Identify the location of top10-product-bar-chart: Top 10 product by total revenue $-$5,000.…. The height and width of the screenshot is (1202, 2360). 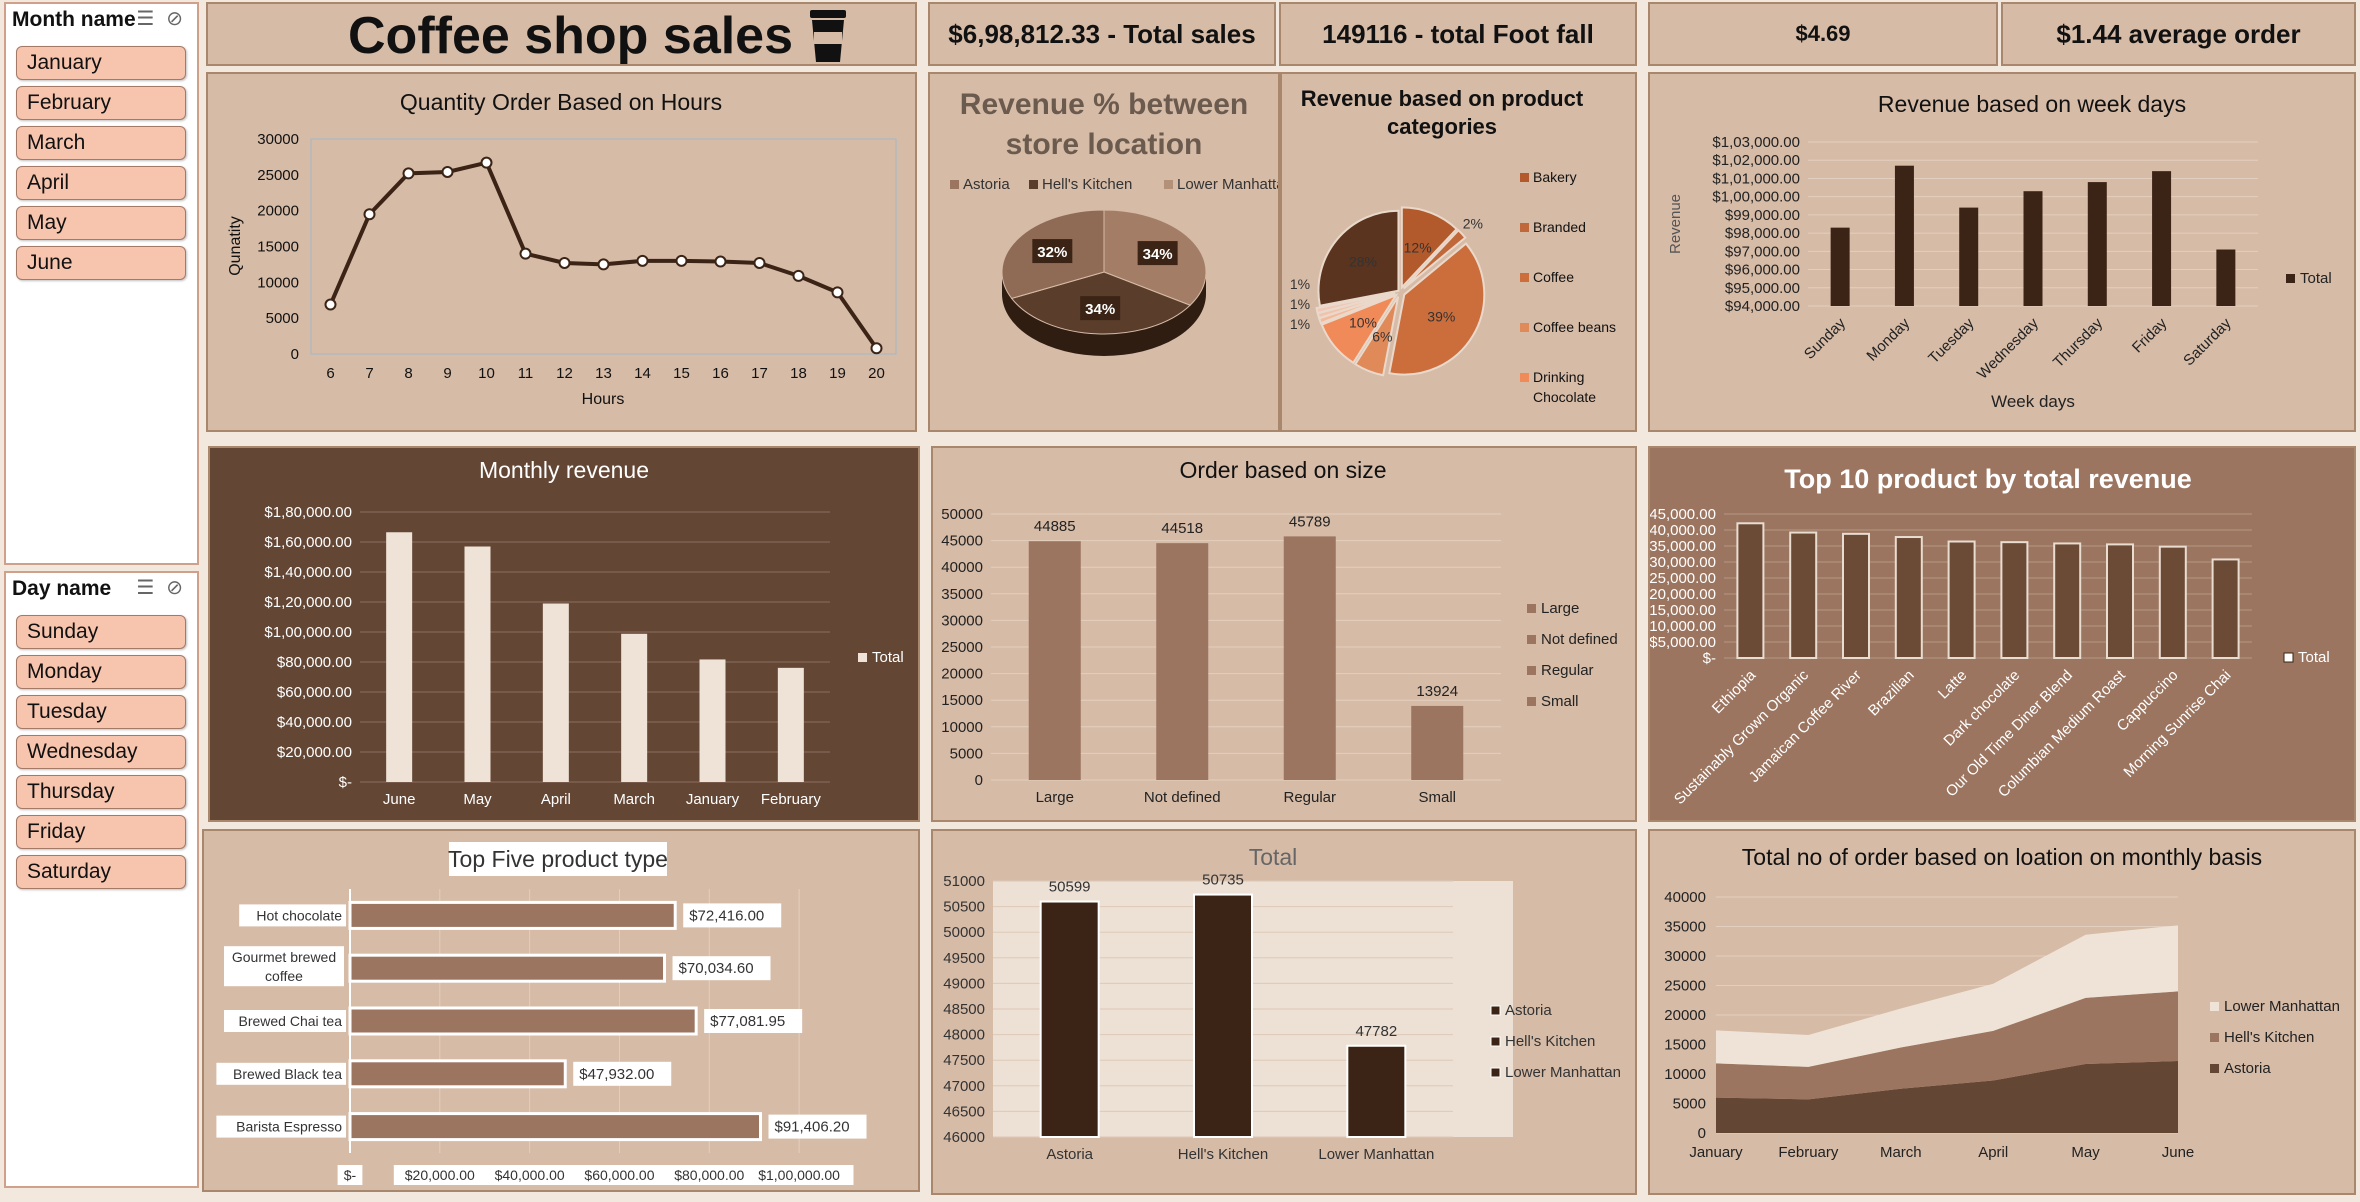
(1990, 636).